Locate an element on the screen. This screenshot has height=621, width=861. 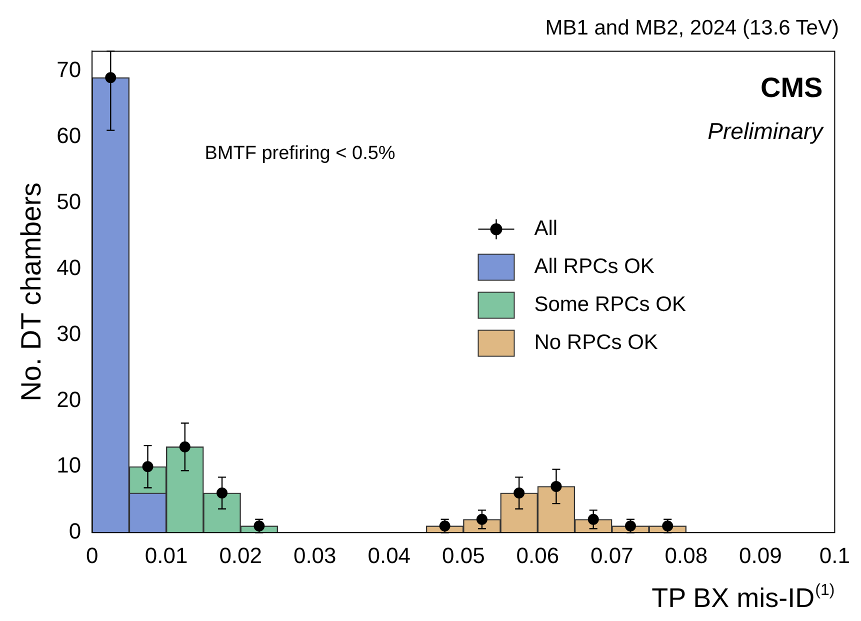
x-tick-label: 0 is located at coordinates (92, 555).